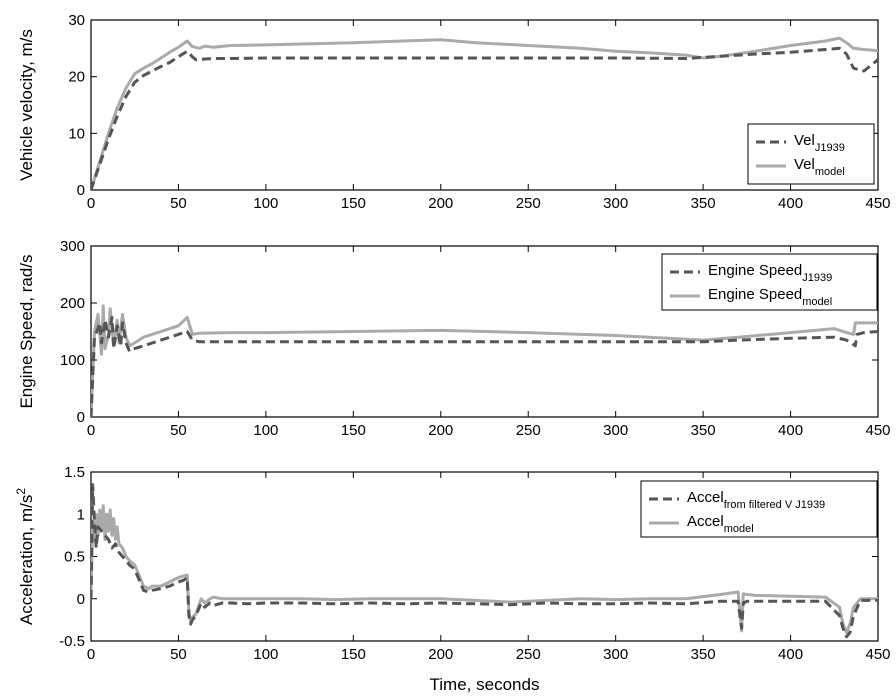 The width and height of the screenshot is (896, 697). Describe the element at coordinates (76, 20) in the screenshot. I see `y-tick-label: 30` at that location.